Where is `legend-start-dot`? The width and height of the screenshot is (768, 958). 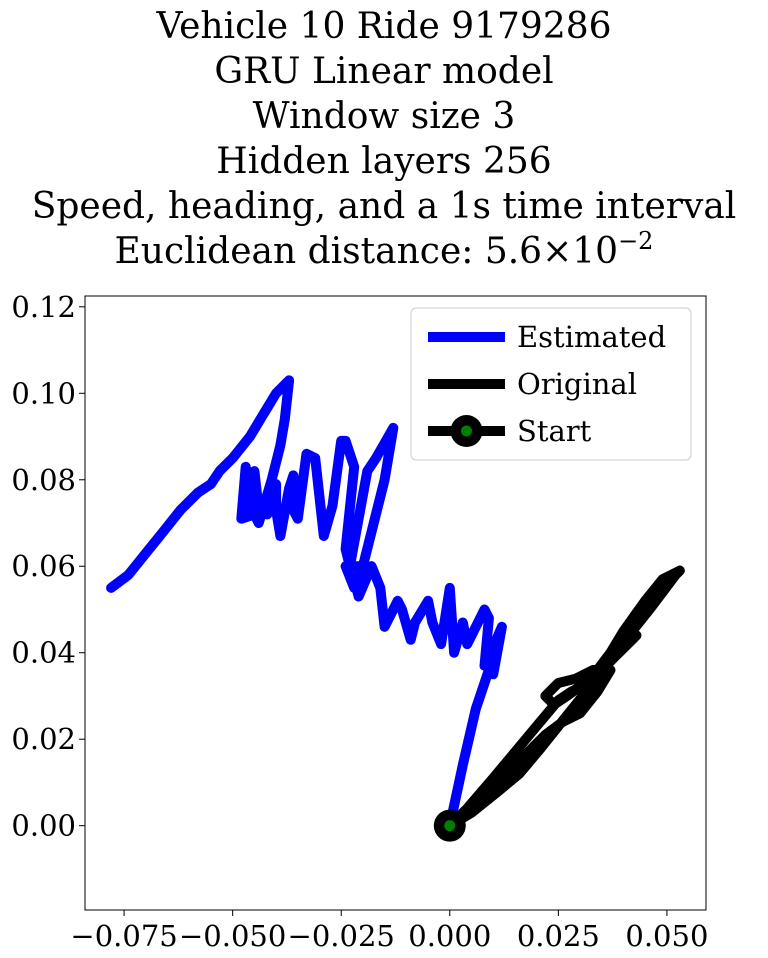
legend-start-dot is located at coordinates (466, 431).